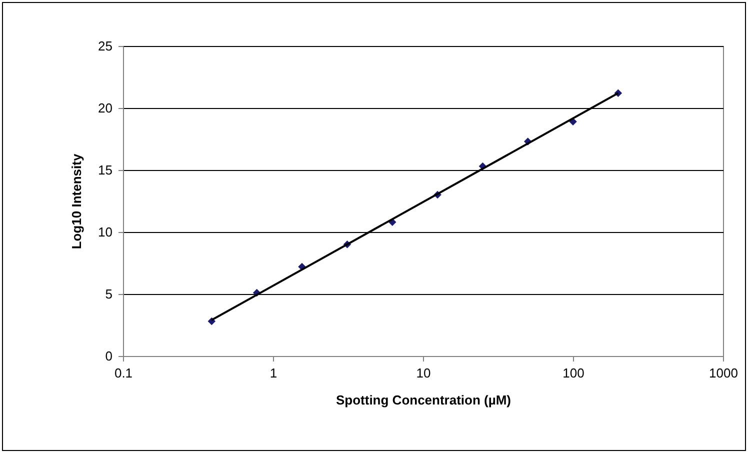 The image size is (750, 455). Describe the element at coordinates (274, 373) in the screenshot. I see `x-tick-label: 1` at that location.